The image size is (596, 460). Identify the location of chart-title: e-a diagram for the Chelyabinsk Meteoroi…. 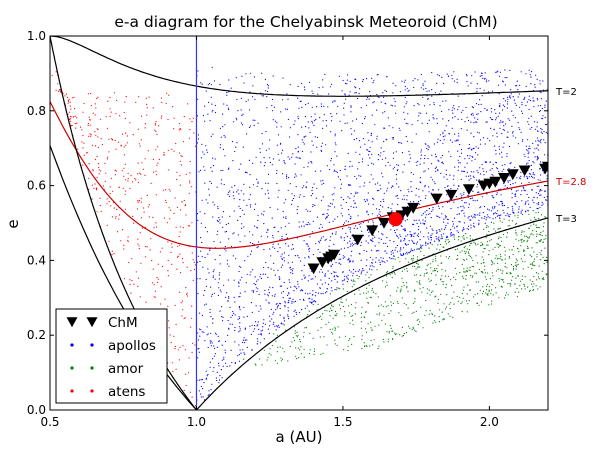
(305, 22).